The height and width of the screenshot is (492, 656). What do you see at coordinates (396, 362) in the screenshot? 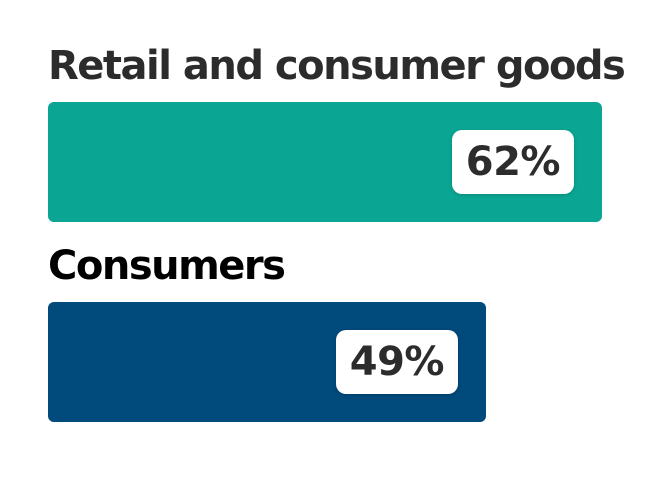
I see `value-label-consumers: 49%` at bounding box center [396, 362].